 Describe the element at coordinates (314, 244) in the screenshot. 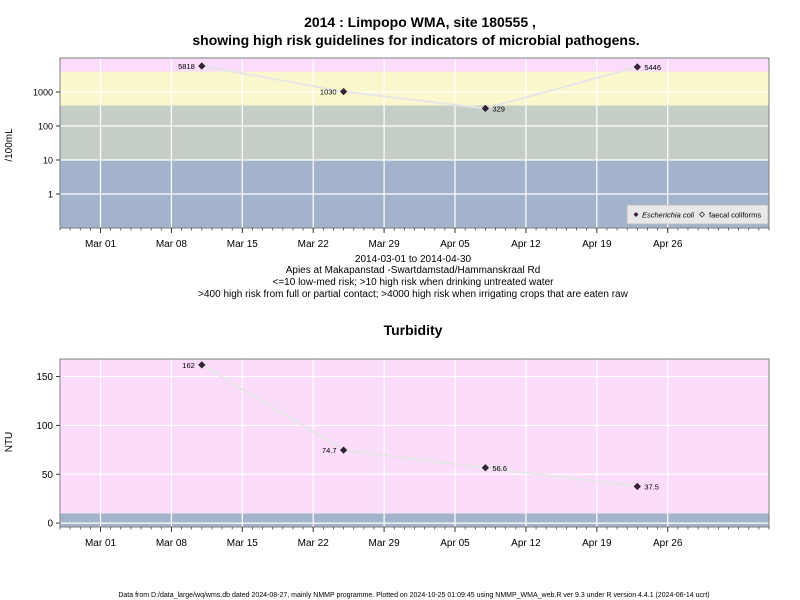

I see `chart1-xtick-label: Mar 22` at that location.